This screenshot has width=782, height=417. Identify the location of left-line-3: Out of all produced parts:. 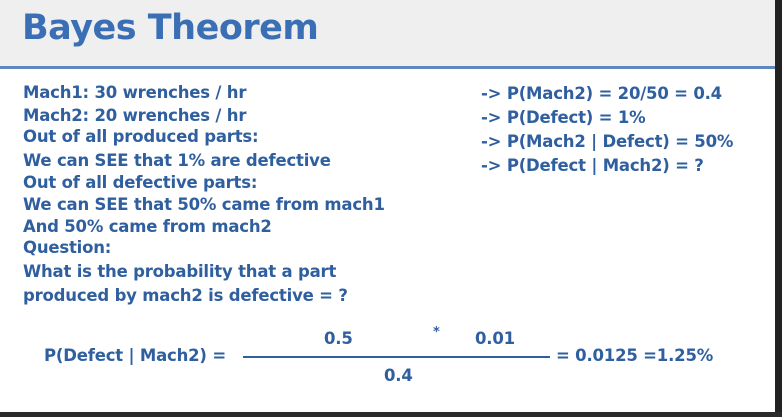
(141, 136).